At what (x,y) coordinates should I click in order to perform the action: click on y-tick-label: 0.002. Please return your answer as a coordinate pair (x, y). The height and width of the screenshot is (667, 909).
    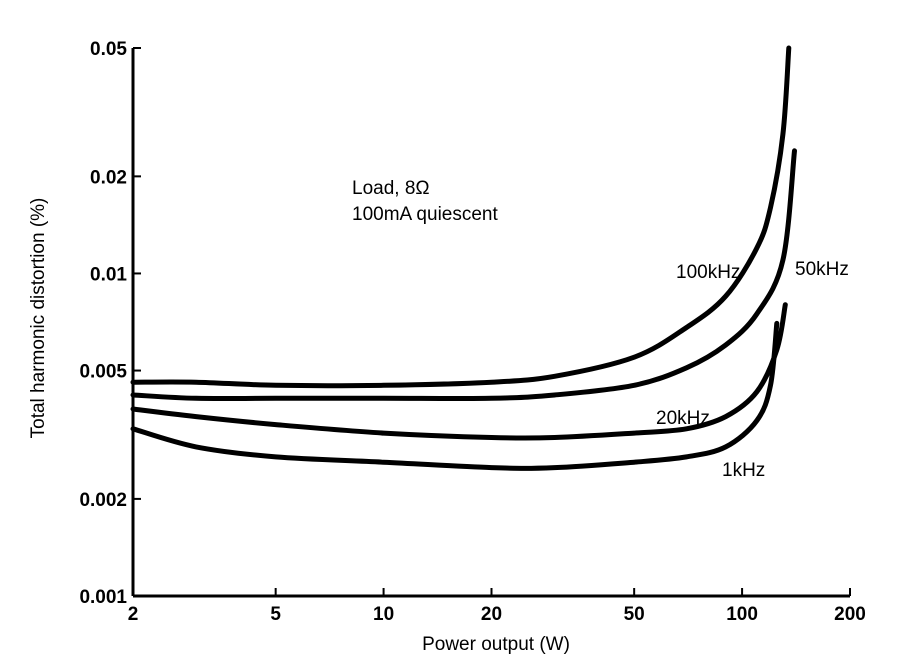
    Looking at the image, I should click on (103, 500).